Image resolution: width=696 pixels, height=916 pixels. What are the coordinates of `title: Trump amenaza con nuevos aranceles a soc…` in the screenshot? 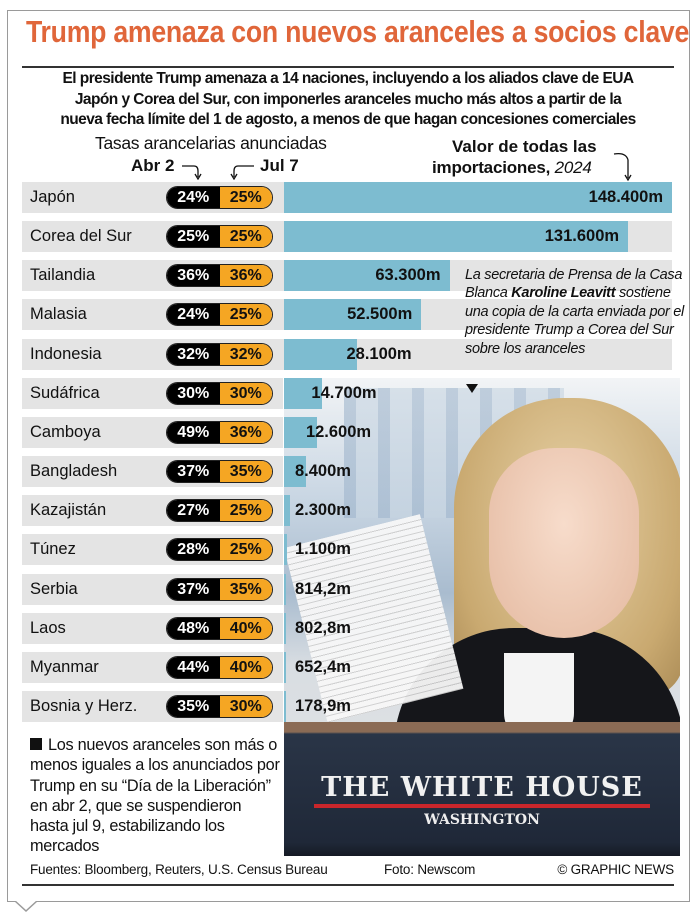 It's located at (358, 31).